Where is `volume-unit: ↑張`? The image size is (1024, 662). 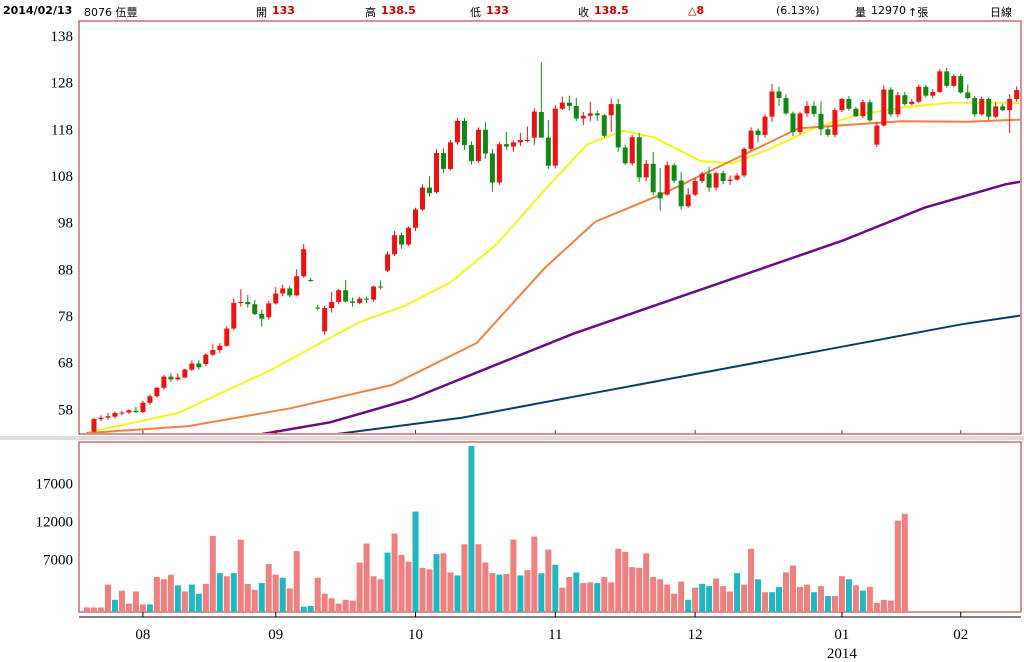
volume-unit: ↑張 is located at coordinates (918, 12).